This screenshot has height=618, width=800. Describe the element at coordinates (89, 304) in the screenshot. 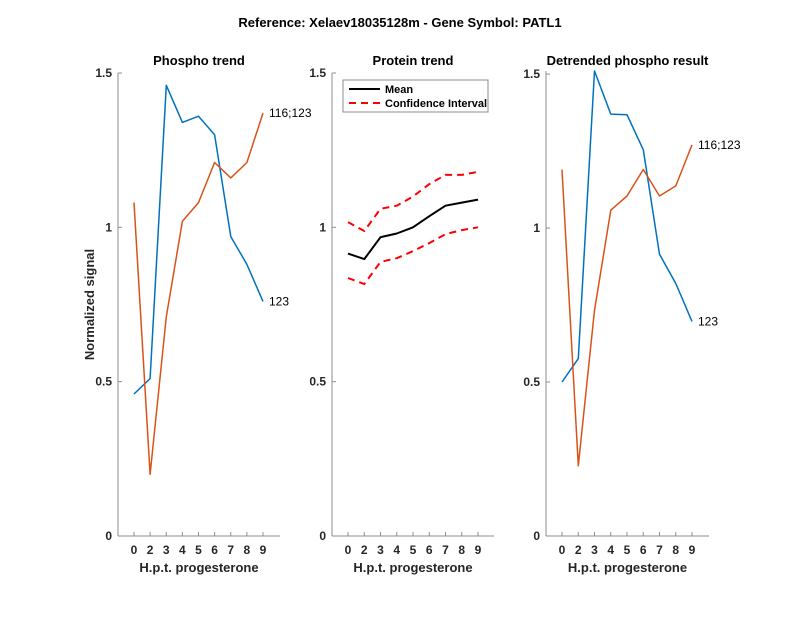

I see `y-axis-label: Normalized signal` at that location.